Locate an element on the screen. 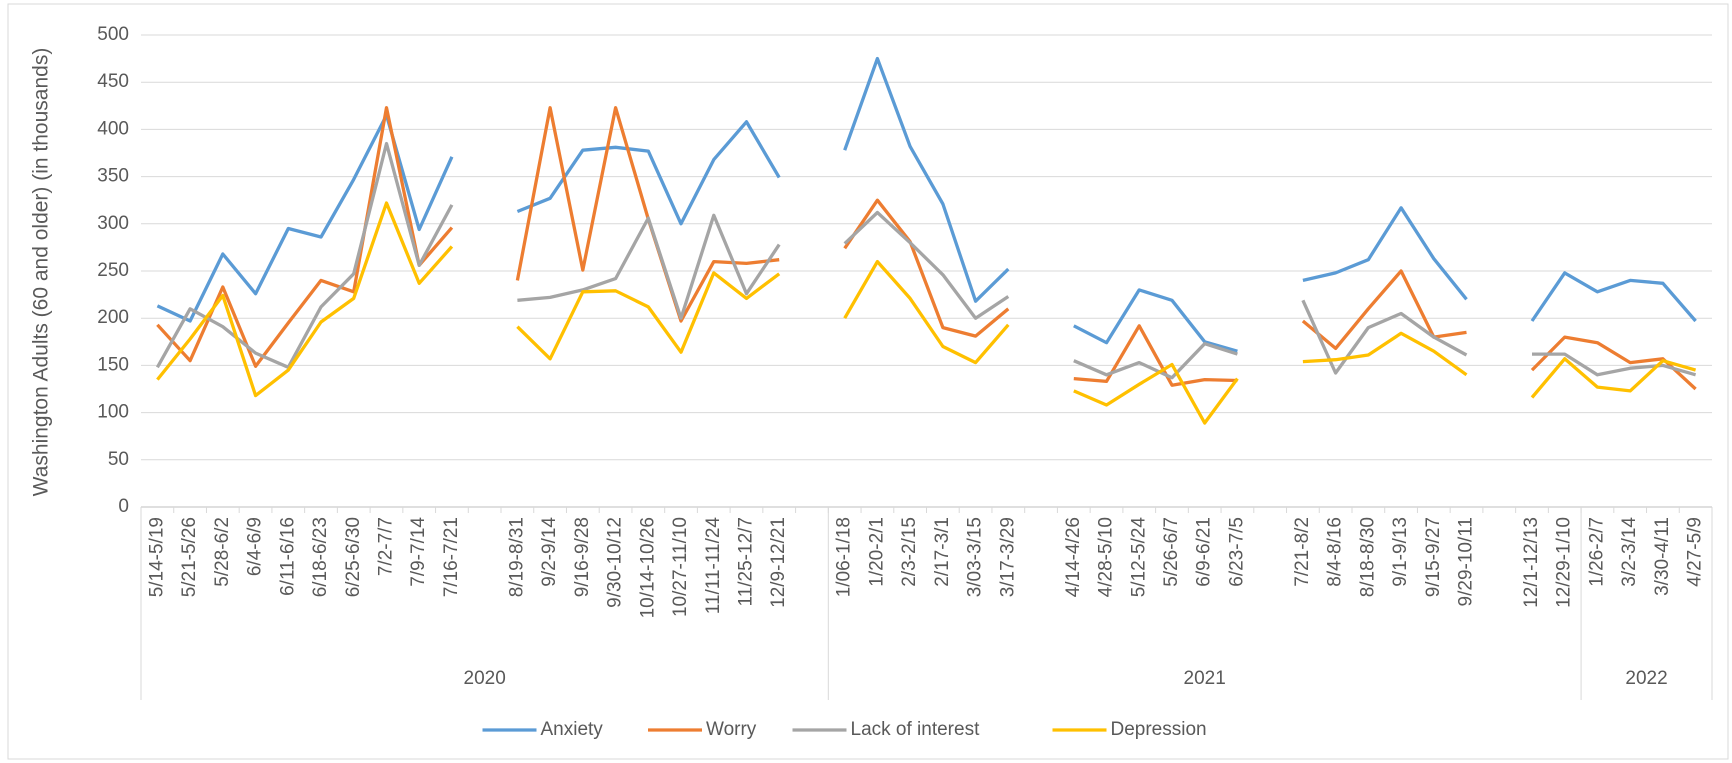 This screenshot has height=763, width=1732. x-tick-label: 12/29-1/10 is located at coordinates (1564, 562).